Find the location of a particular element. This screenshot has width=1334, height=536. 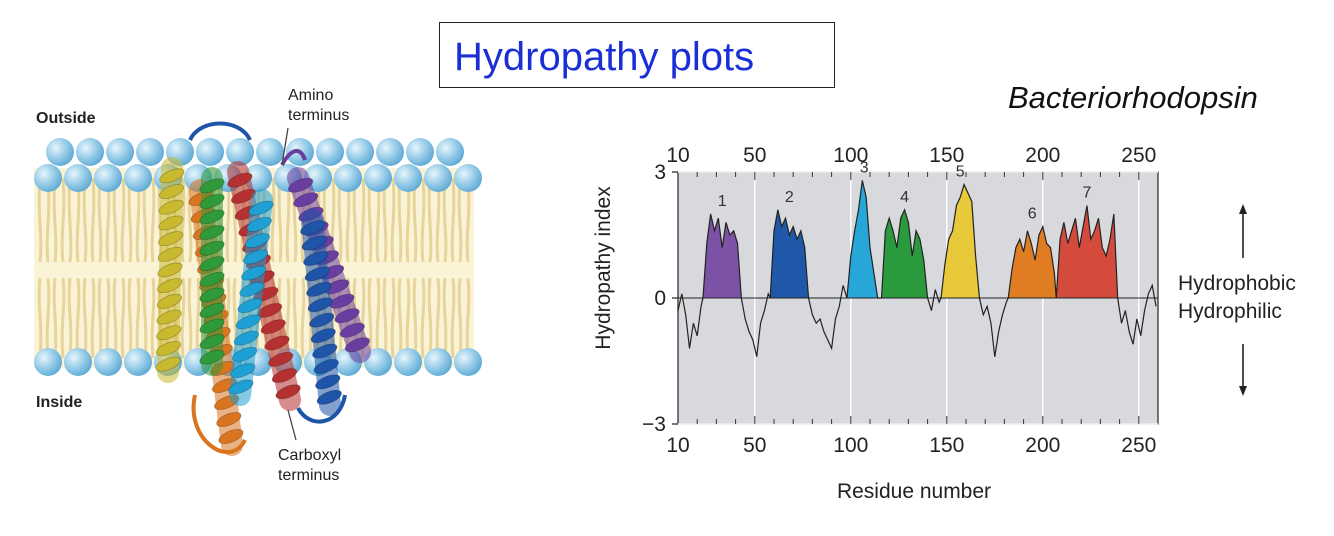

helix-body is located at coordinates (329, 265).